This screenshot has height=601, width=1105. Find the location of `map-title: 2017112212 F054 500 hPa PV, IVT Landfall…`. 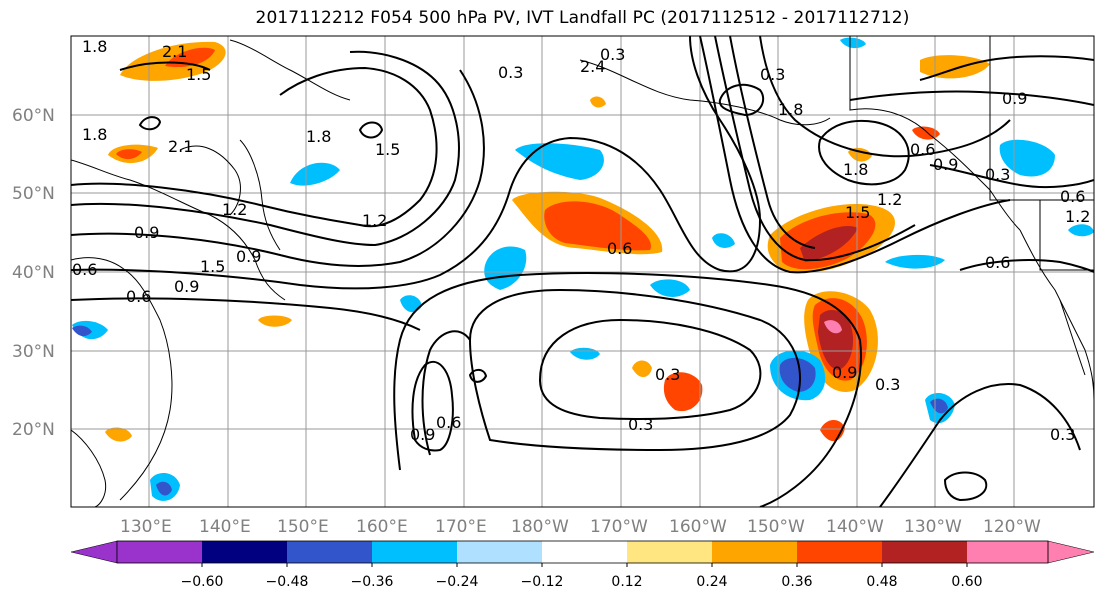

map-title: 2017112212 F054 500 hPa PV, IVT Landfall… is located at coordinates (582, 18).